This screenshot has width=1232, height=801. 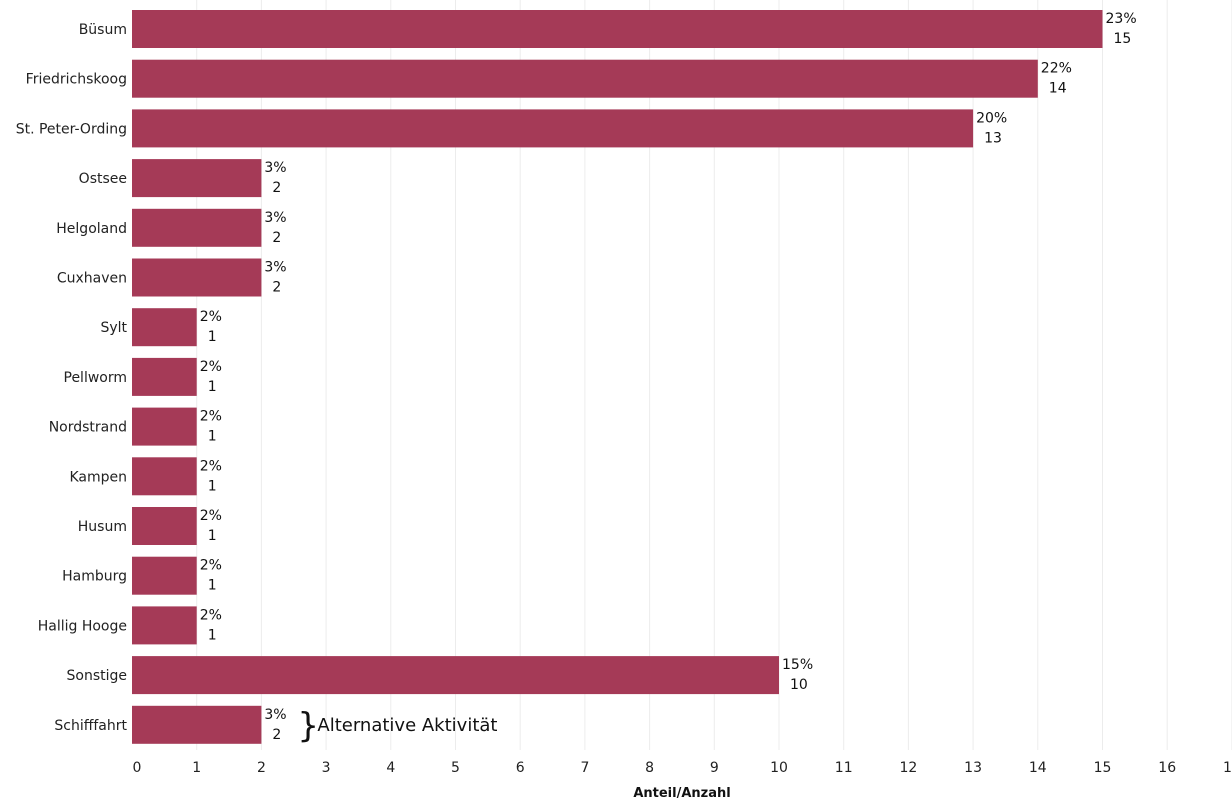 I want to click on x-tick-3: 3, so click(x=326, y=768).